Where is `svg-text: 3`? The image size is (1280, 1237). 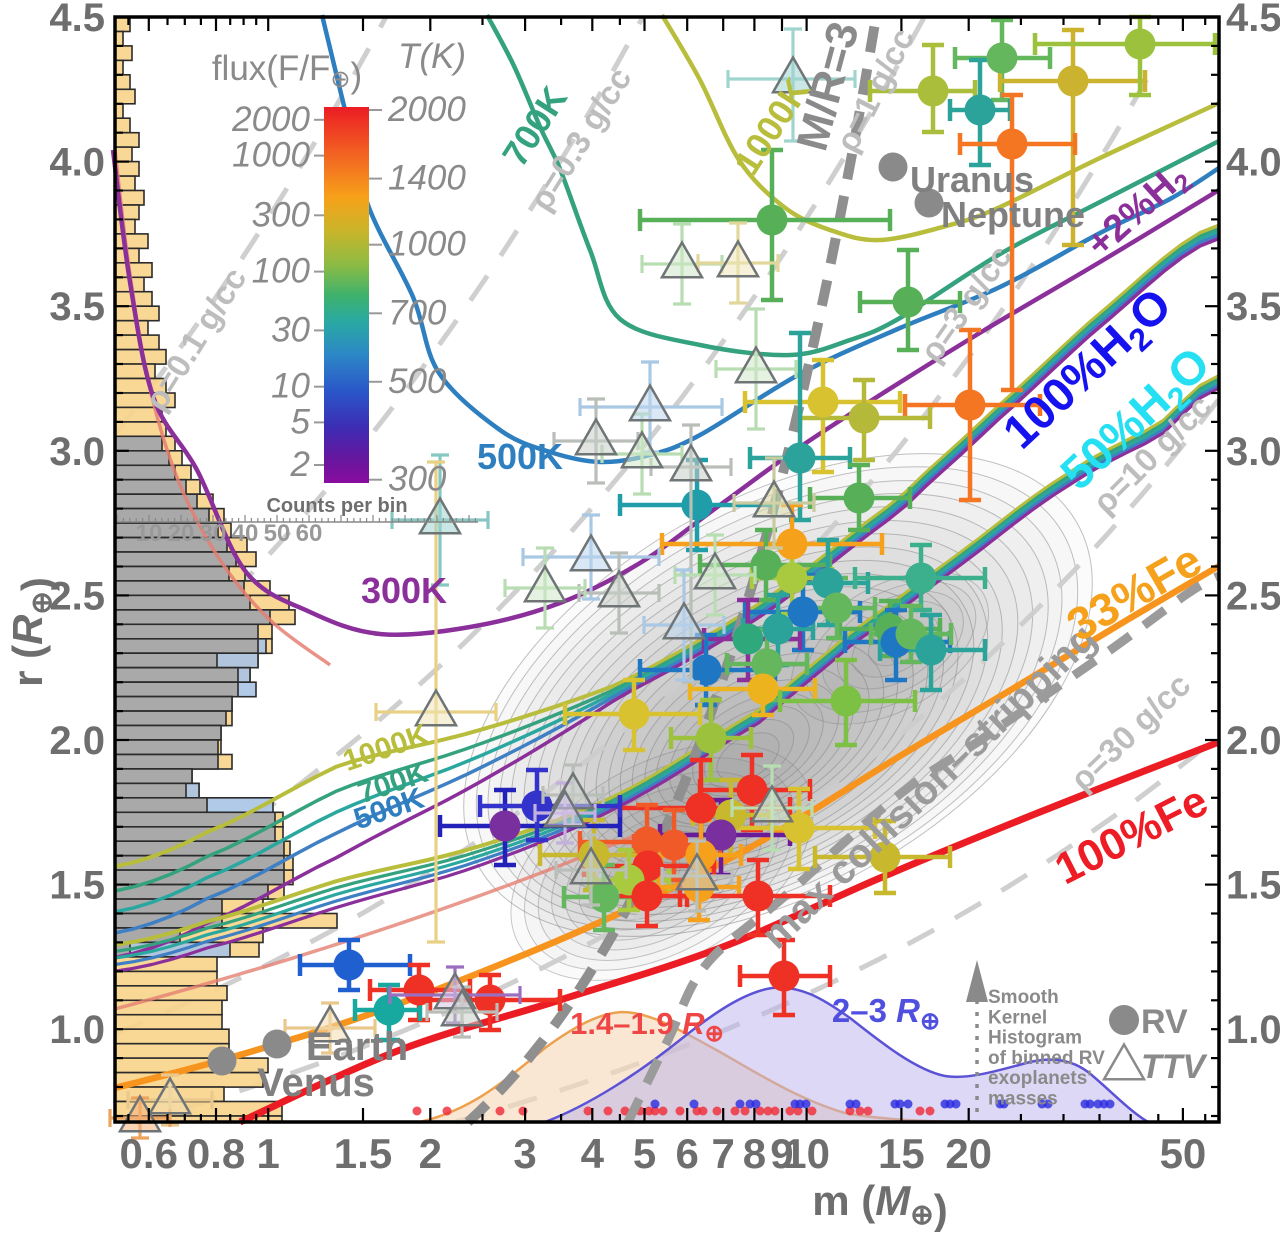 svg-text: 3 is located at coordinates (524, 1153).